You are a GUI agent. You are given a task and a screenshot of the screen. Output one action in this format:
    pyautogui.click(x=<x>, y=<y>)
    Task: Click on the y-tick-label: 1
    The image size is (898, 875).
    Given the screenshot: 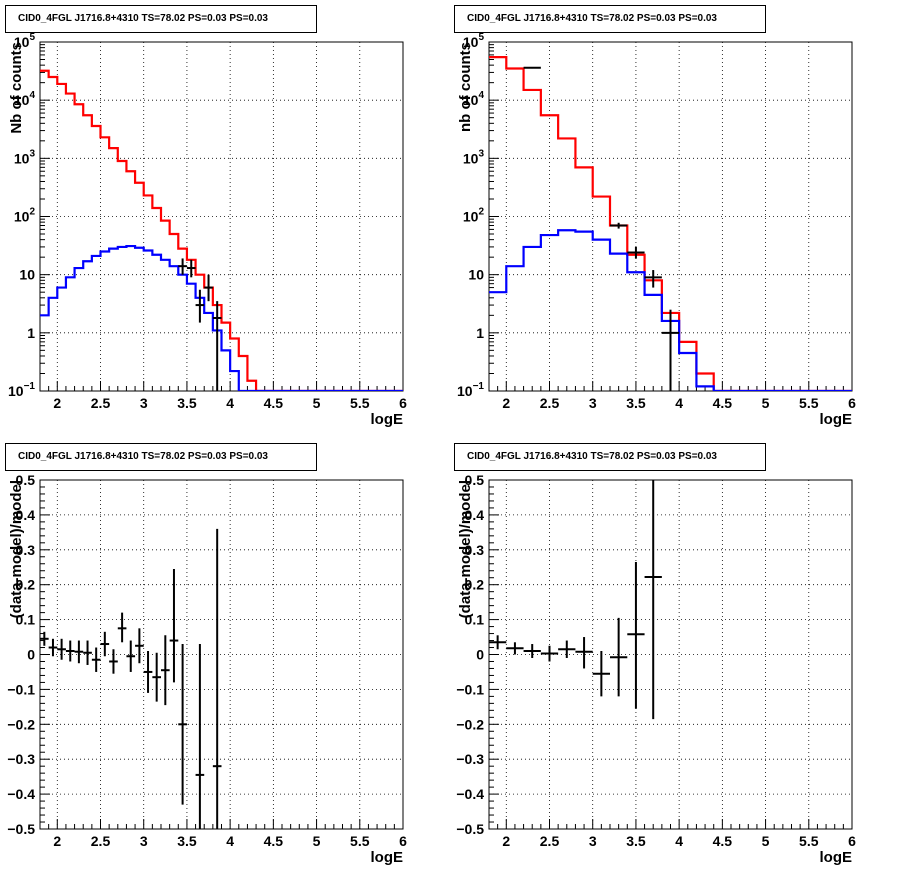 What is the action you would take?
    pyautogui.click(x=480, y=333)
    